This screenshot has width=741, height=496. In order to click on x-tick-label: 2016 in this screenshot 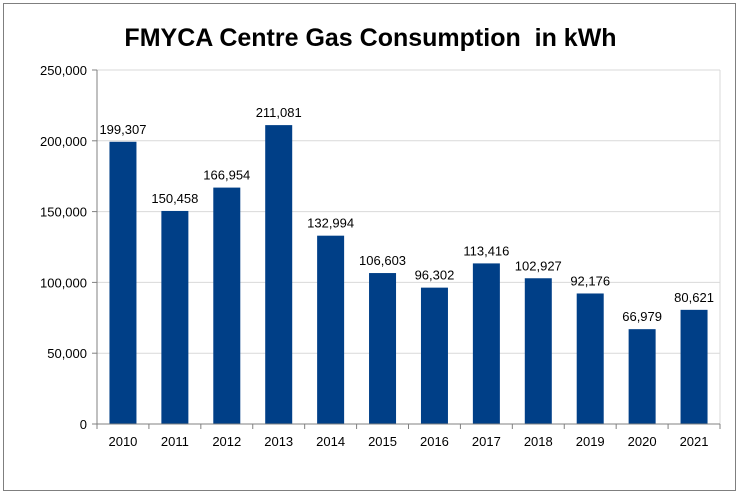, I will do `click(434, 441)`.